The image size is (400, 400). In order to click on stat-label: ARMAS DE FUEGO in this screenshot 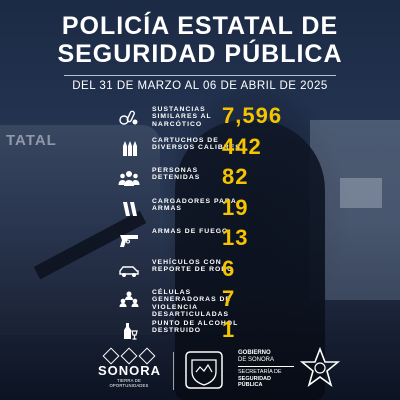, I will do `click(190, 231)`.